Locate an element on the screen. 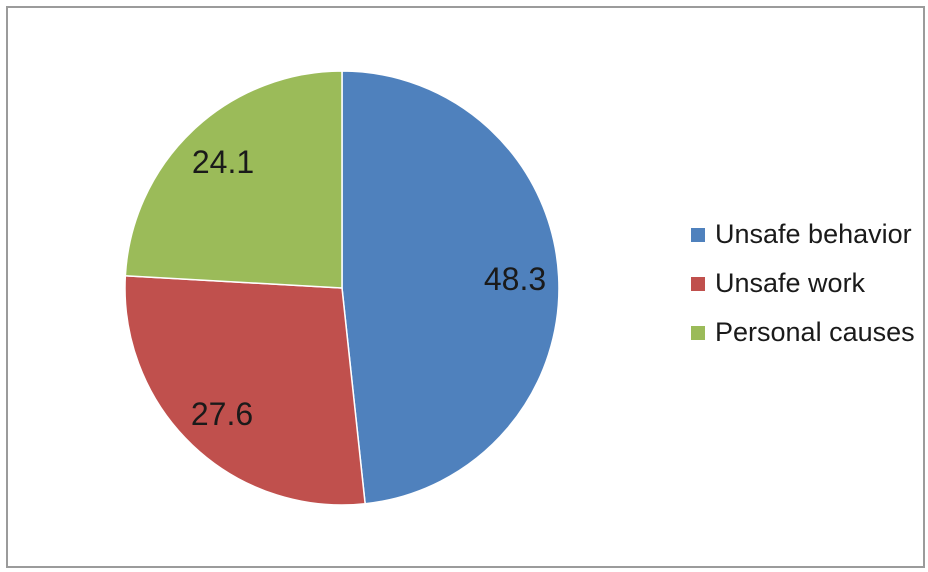 The width and height of the screenshot is (928, 572). pie-slice-unsafe-work is located at coordinates (245, 390).